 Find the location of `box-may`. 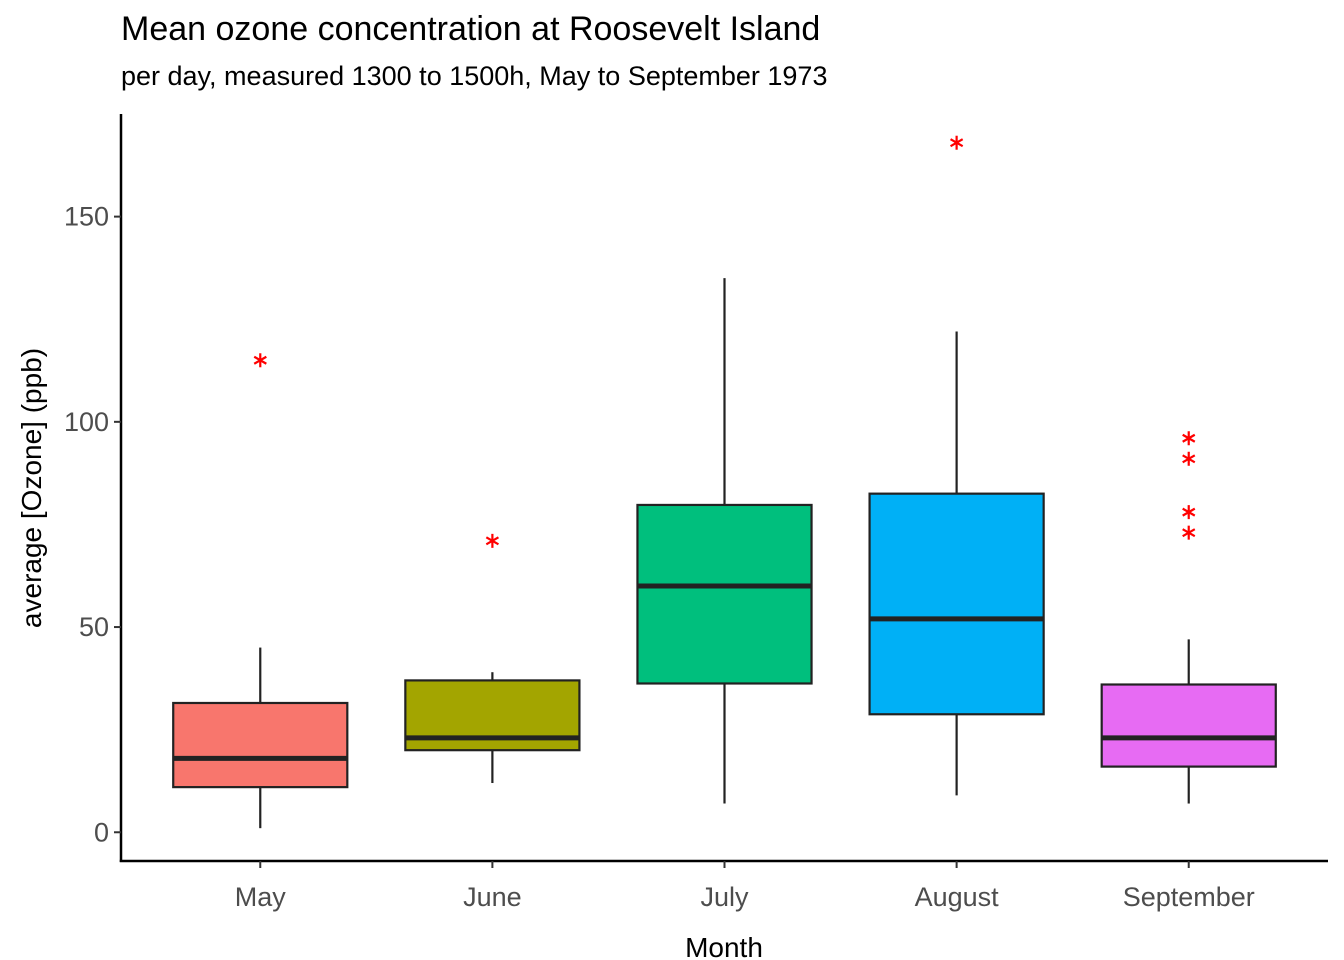

box-may is located at coordinates (260, 591).